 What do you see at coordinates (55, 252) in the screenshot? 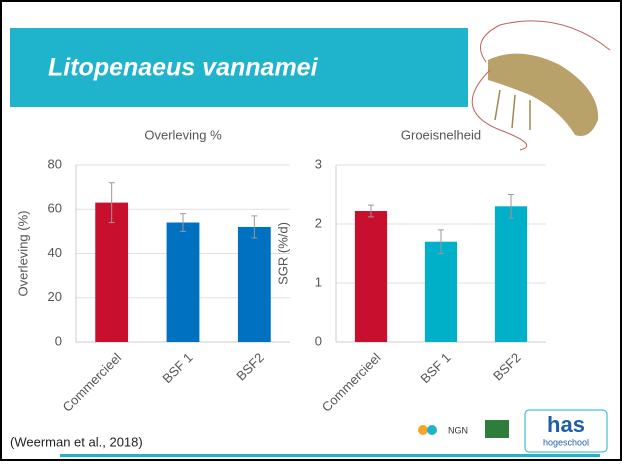
I see `y-tick-label: 40` at bounding box center [55, 252].